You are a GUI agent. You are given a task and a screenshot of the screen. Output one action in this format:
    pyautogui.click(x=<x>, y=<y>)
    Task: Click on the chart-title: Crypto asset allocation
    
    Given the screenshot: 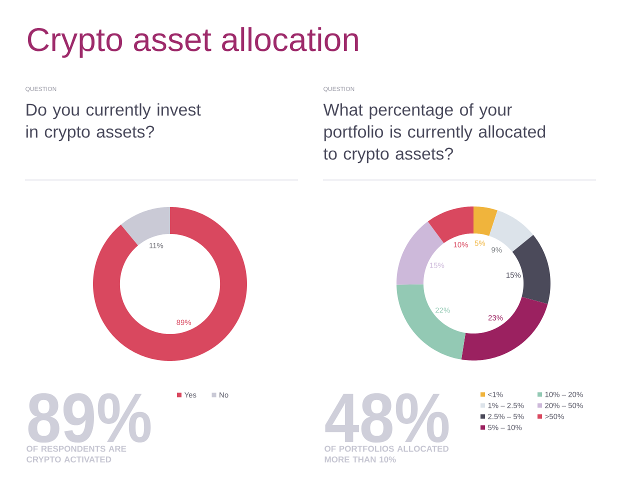 What is the action you would take?
    pyautogui.click(x=193, y=42)
    